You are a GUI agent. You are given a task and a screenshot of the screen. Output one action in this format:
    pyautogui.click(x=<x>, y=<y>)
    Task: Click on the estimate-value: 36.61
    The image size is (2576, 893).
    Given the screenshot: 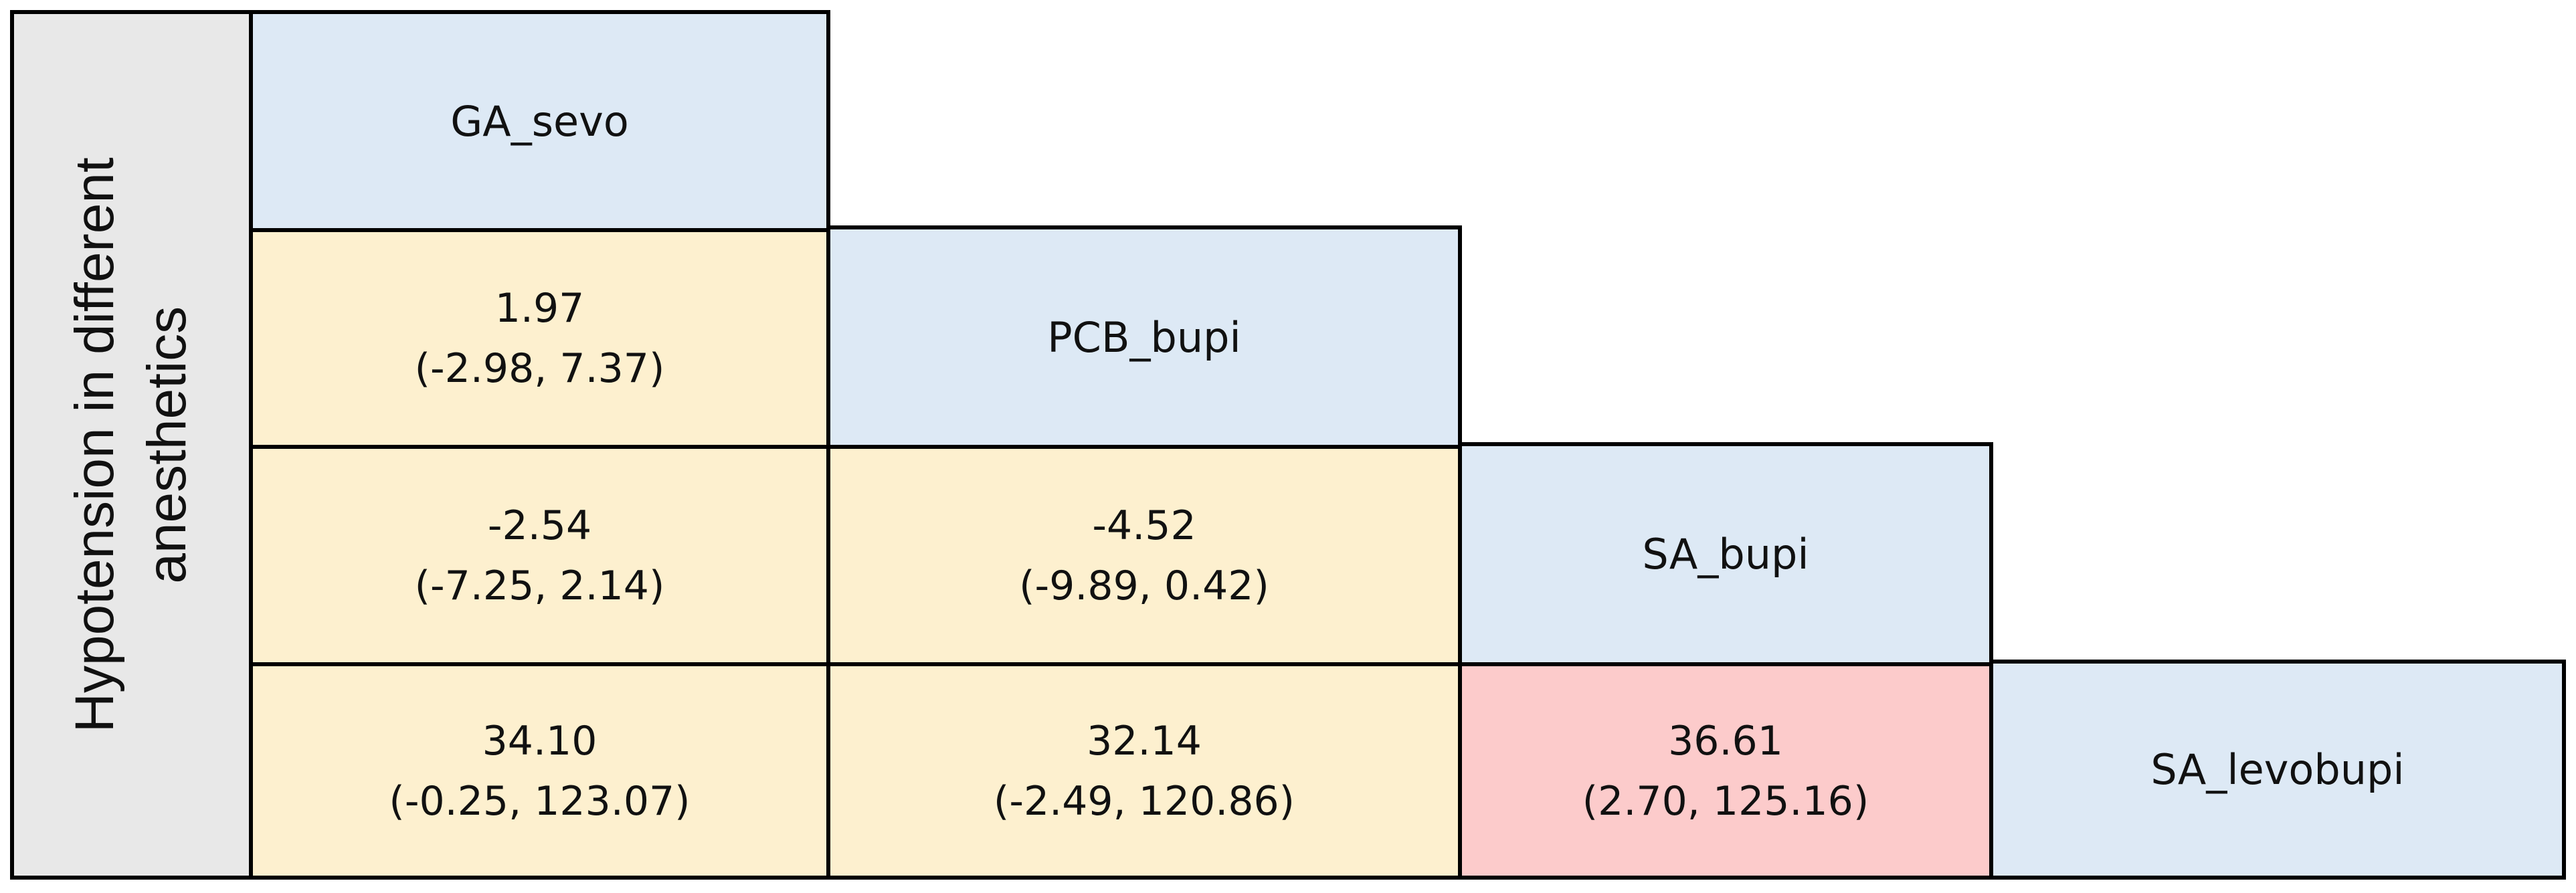 What is the action you would take?
    pyautogui.click(x=1726, y=741)
    